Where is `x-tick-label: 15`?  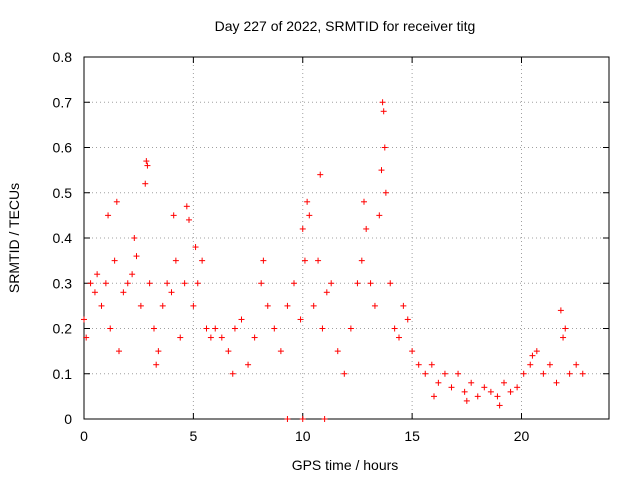
x-tick-label: 15 is located at coordinates (412, 436).